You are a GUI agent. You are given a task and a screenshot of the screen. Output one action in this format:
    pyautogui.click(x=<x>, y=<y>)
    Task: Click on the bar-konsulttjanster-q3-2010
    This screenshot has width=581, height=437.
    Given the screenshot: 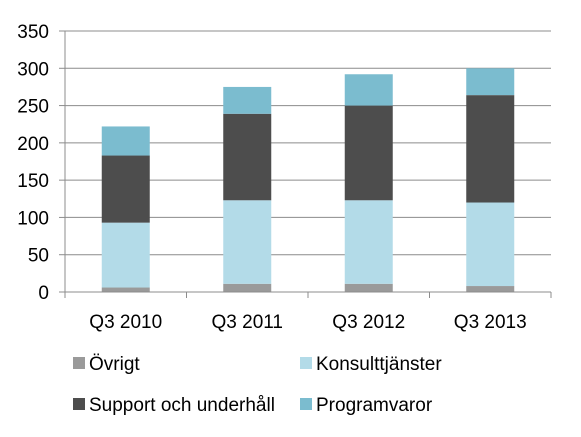 What is the action you would take?
    pyautogui.click(x=125, y=255)
    